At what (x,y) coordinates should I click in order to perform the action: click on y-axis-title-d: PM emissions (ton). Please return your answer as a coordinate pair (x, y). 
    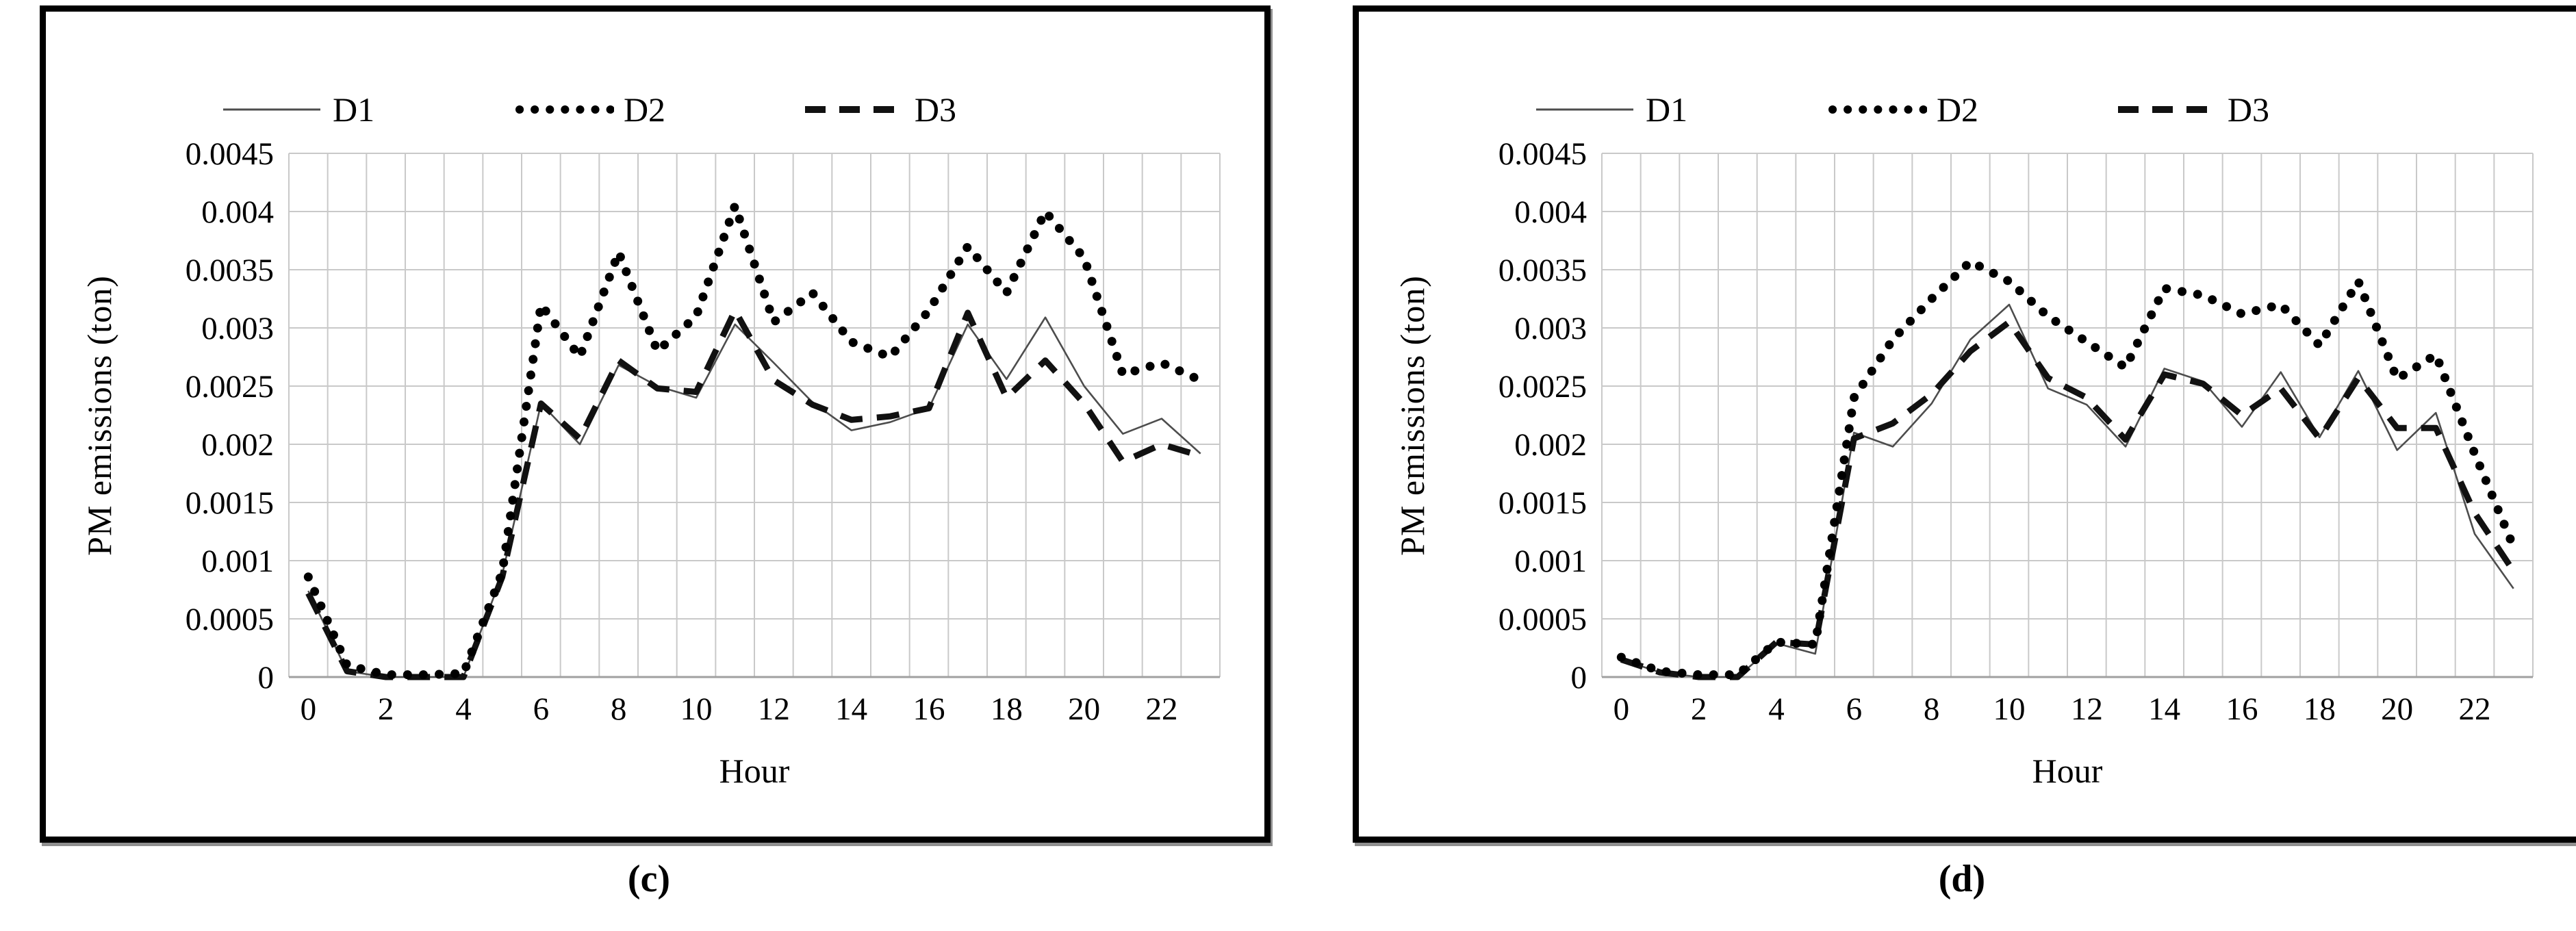
    Looking at the image, I should click on (1412, 415).